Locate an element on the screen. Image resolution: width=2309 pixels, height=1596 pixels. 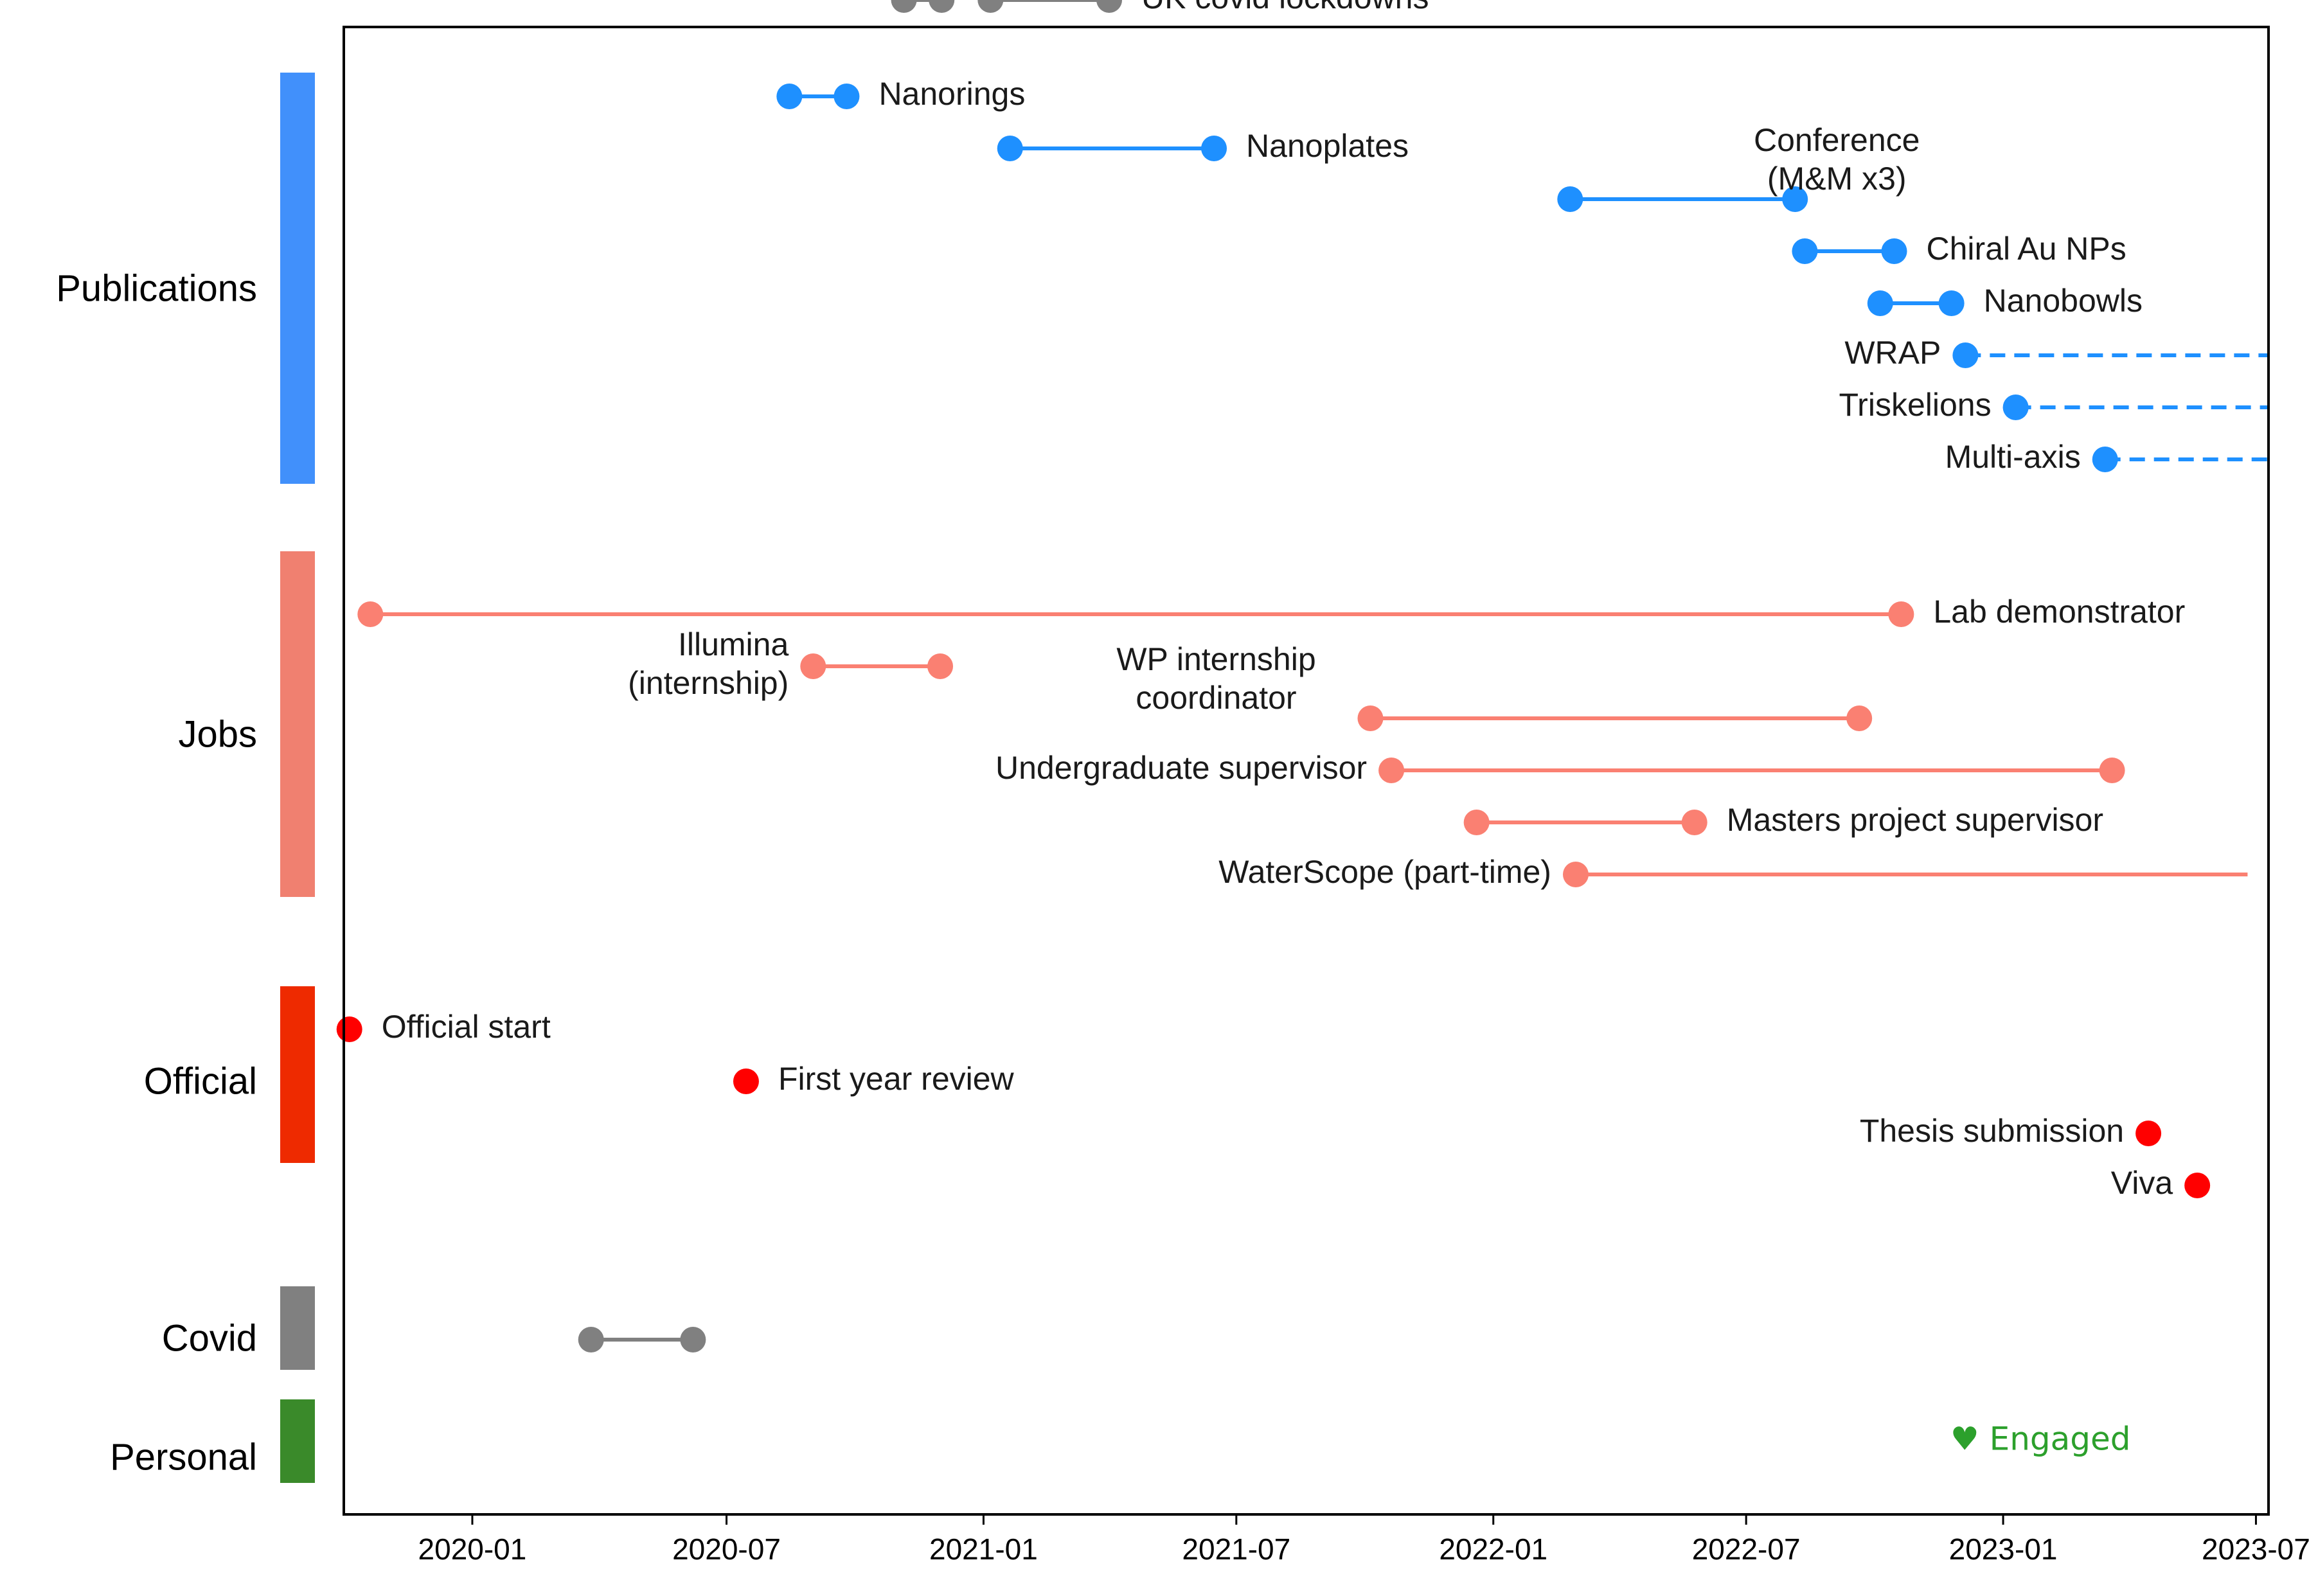
event-label: WP internship coordinator is located at coordinates (1215, 678).